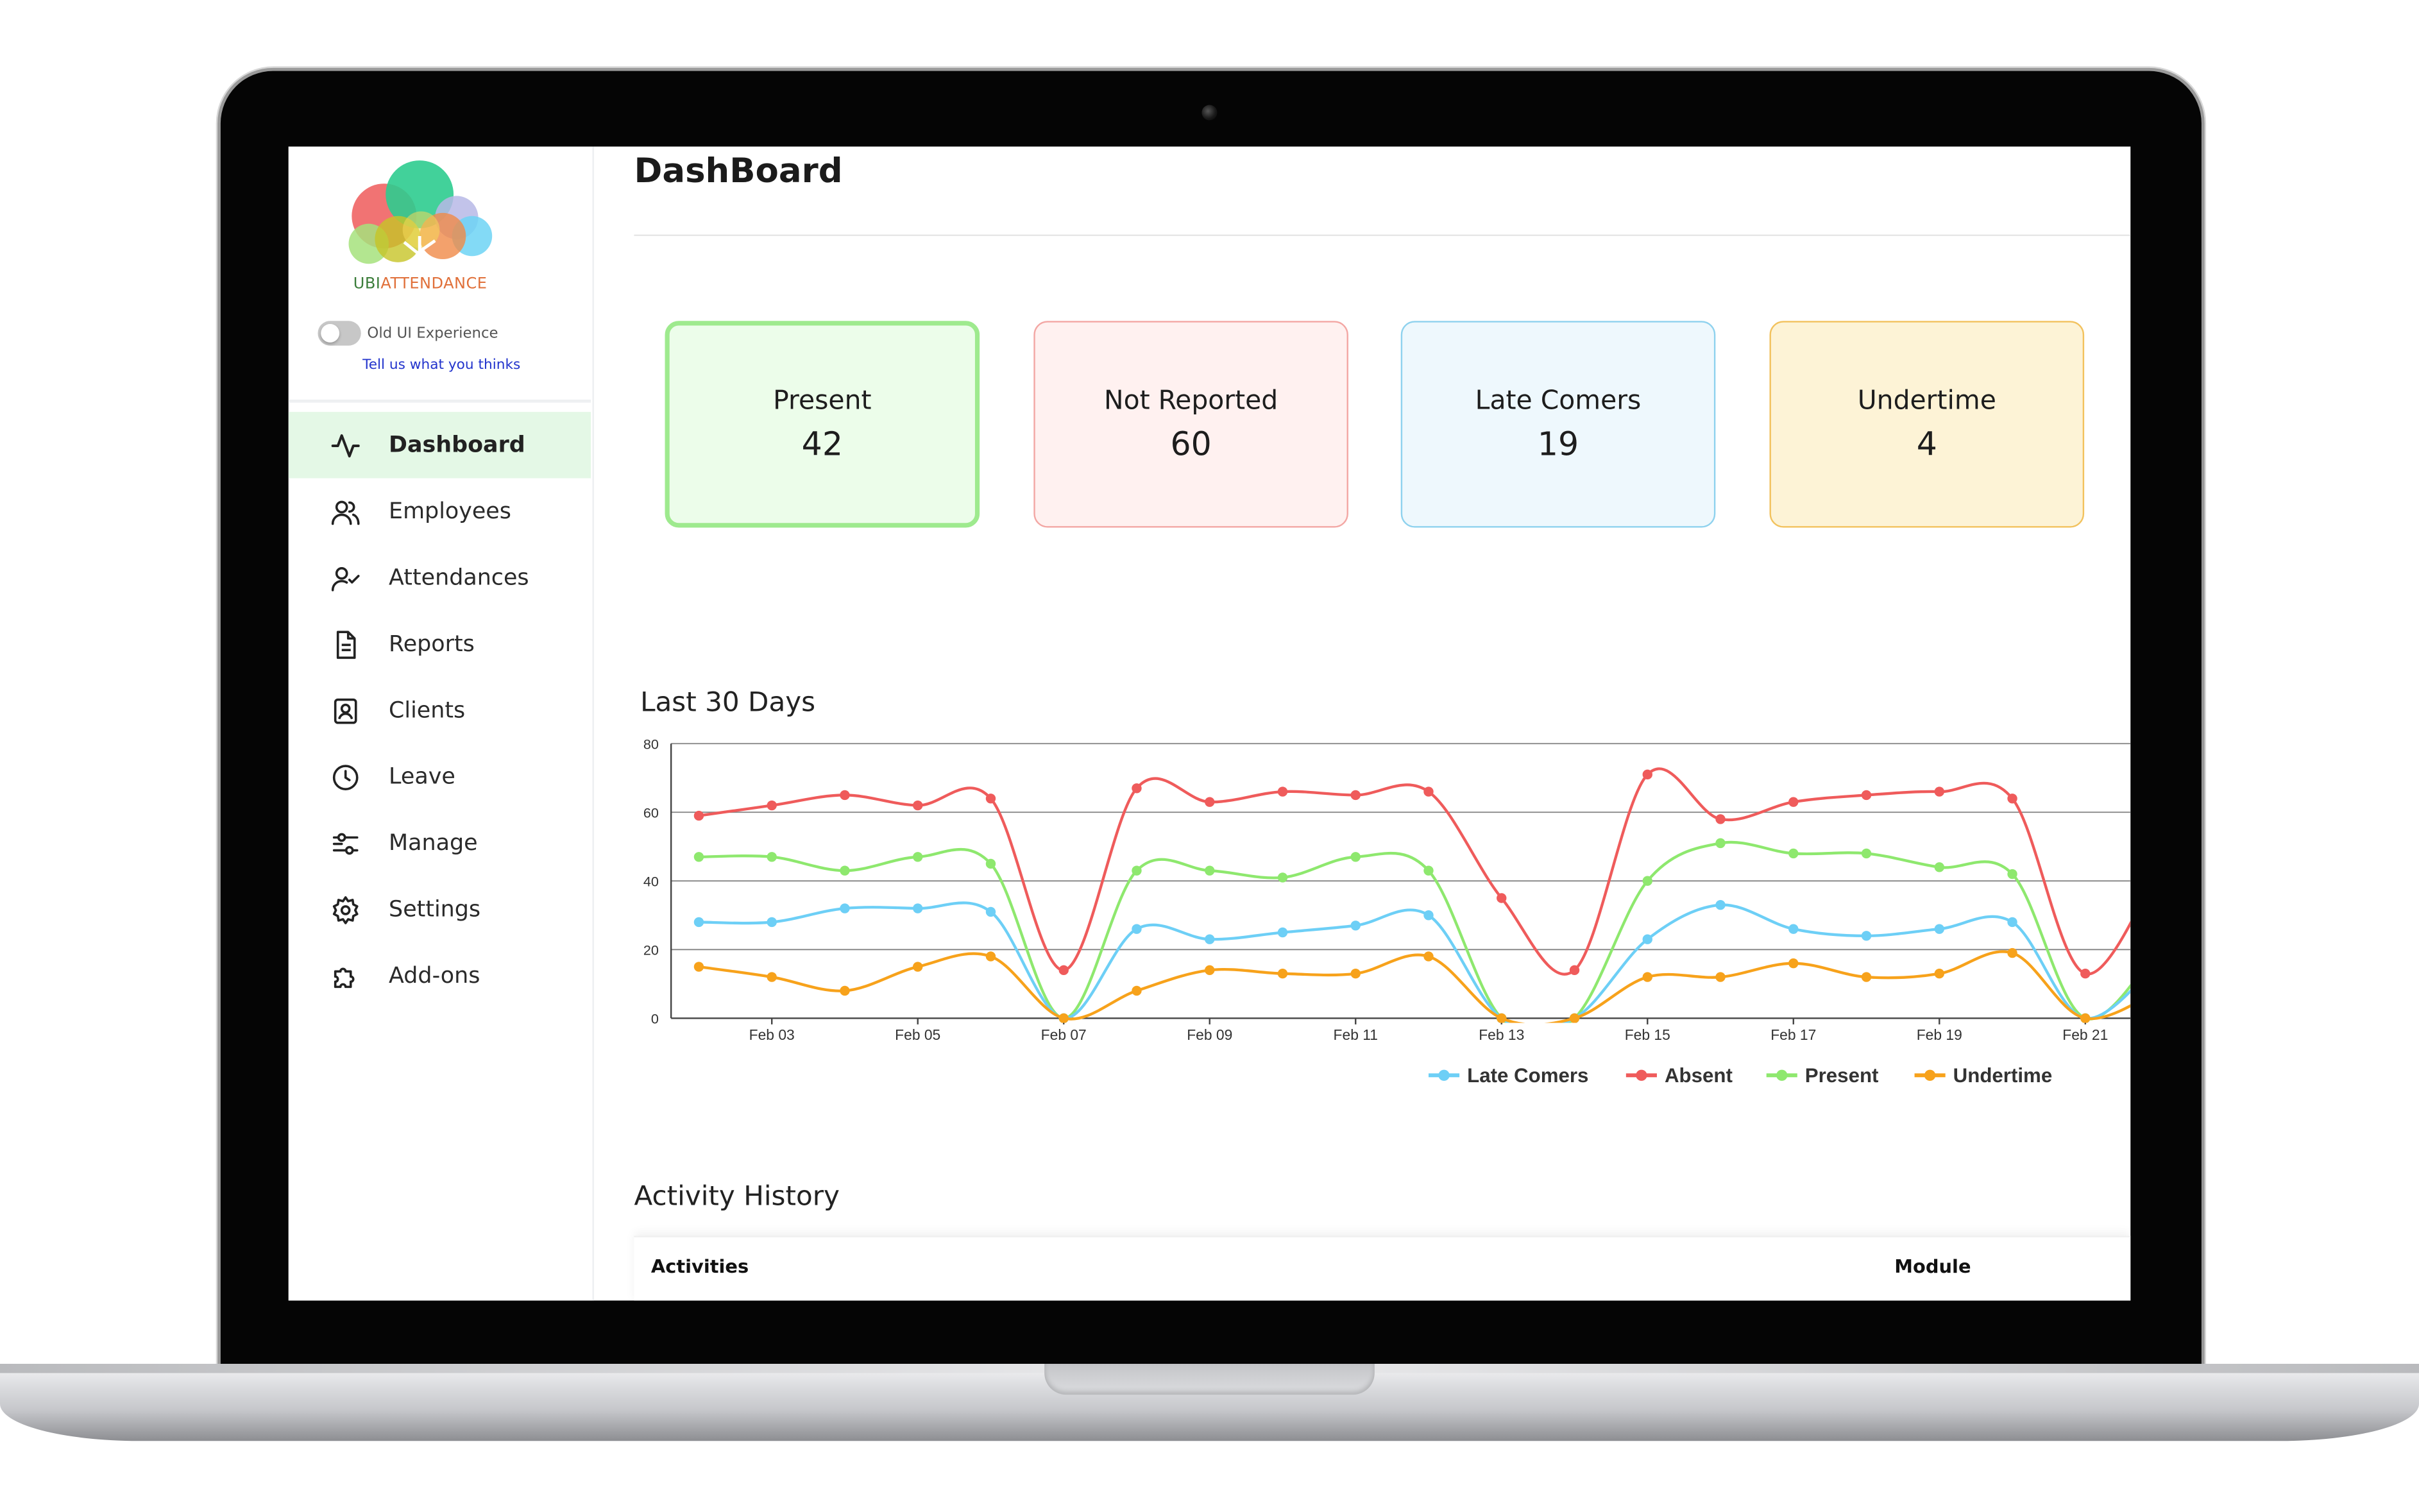 This screenshot has height=1512, width=2419. I want to click on old-ui-toggle, so click(339, 333).